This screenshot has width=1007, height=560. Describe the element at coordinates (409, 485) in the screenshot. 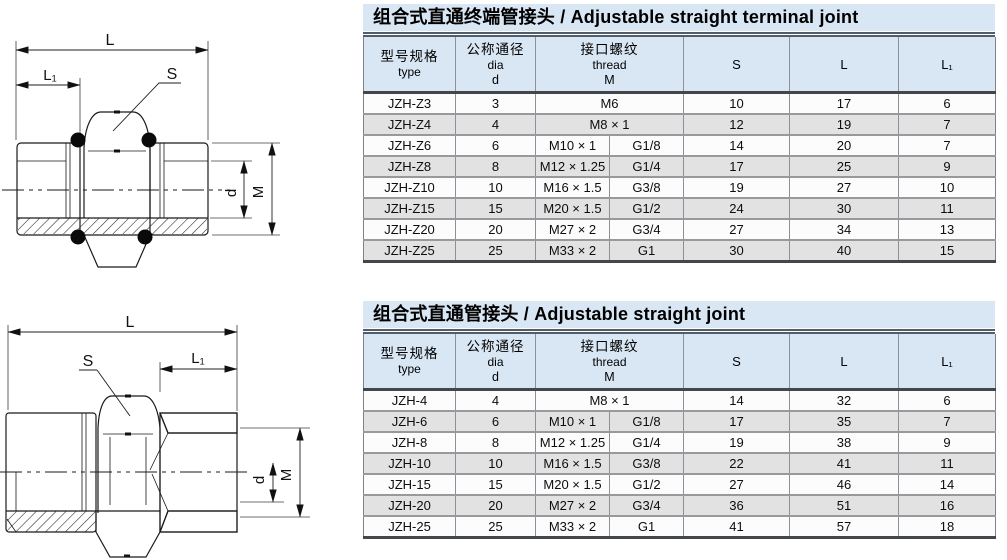

I see `cell-type: JZH-15` at that location.